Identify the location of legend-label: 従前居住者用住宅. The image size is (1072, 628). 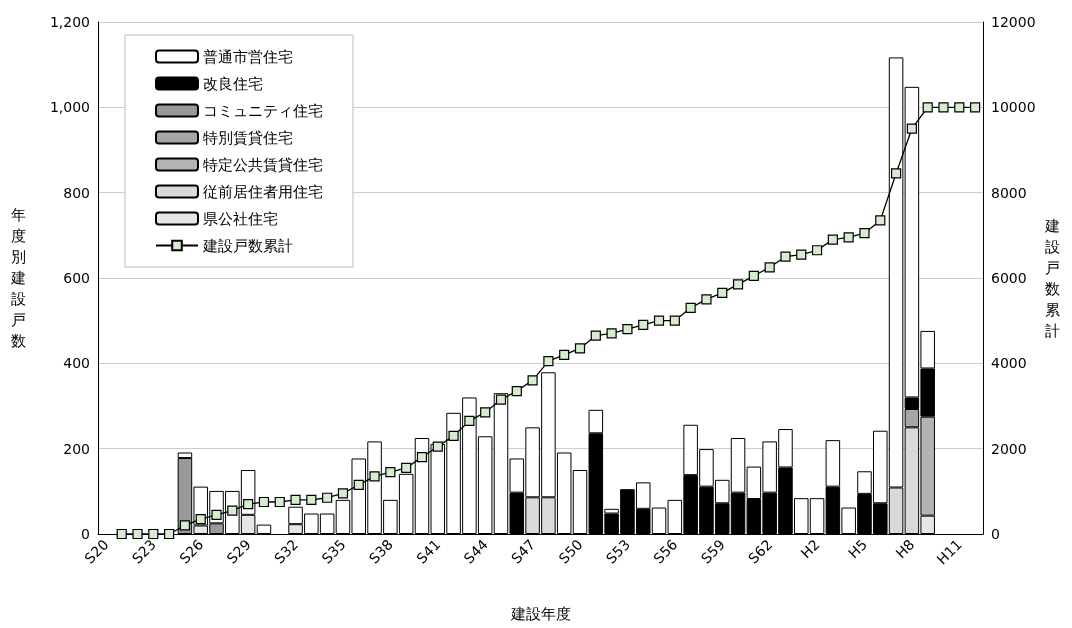
(263, 191).